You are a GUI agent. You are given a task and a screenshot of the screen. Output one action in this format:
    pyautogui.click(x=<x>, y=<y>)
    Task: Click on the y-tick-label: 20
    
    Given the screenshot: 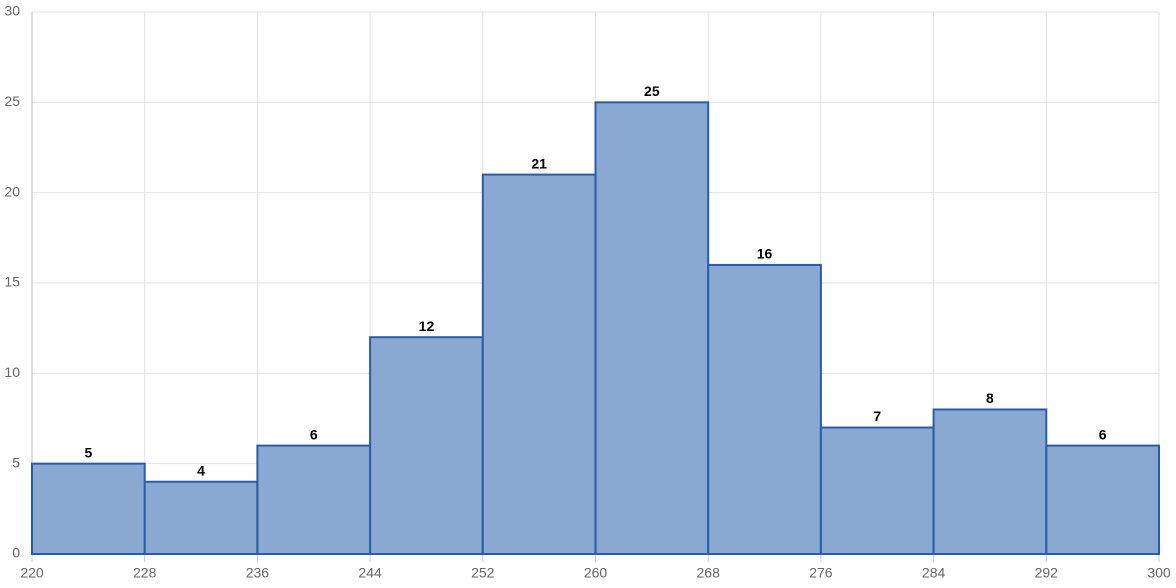 What is the action you would take?
    pyautogui.click(x=12, y=191)
    